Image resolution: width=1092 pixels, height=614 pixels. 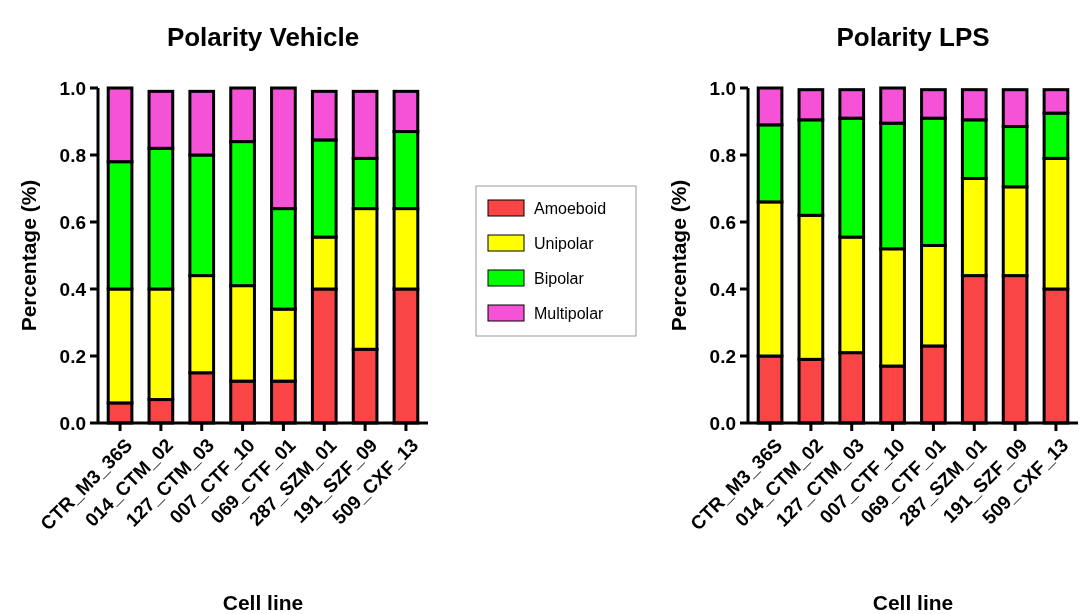 What do you see at coordinates (569, 313) in the screenshot?
I see `legend-label: Multipolar` at bounding box center [569, 313].